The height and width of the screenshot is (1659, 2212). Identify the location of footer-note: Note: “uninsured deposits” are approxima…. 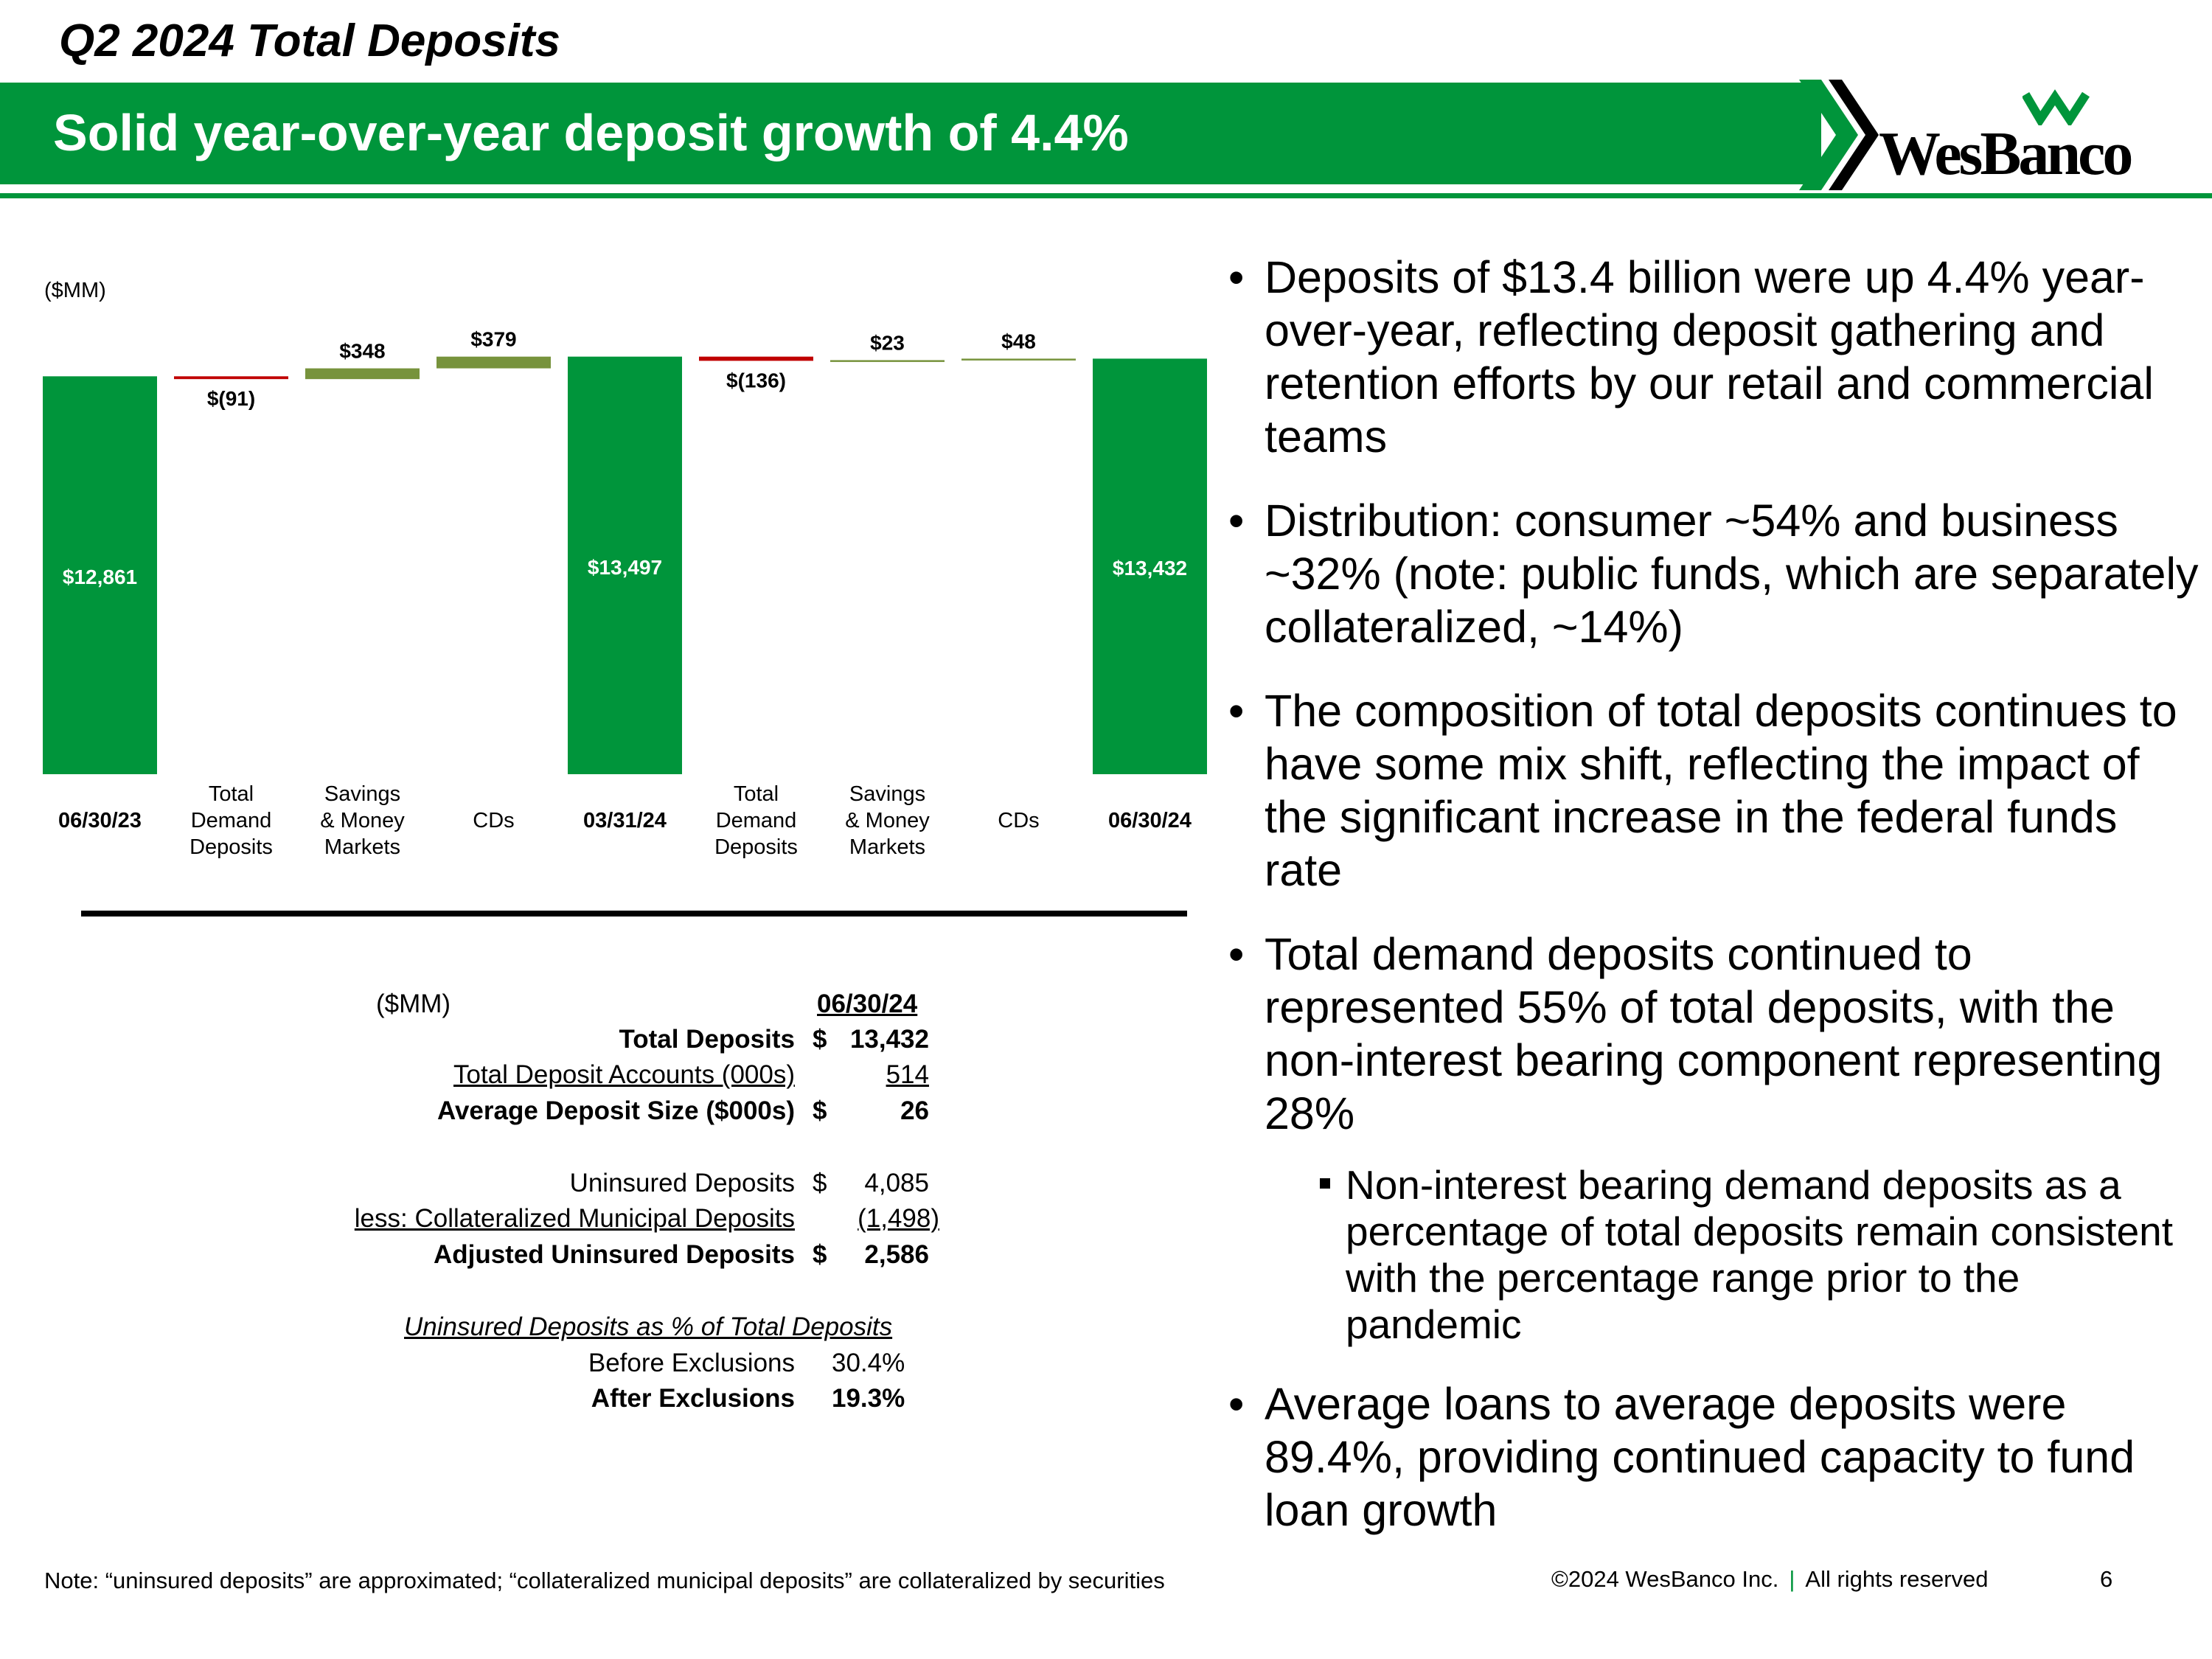
(604, 1580).